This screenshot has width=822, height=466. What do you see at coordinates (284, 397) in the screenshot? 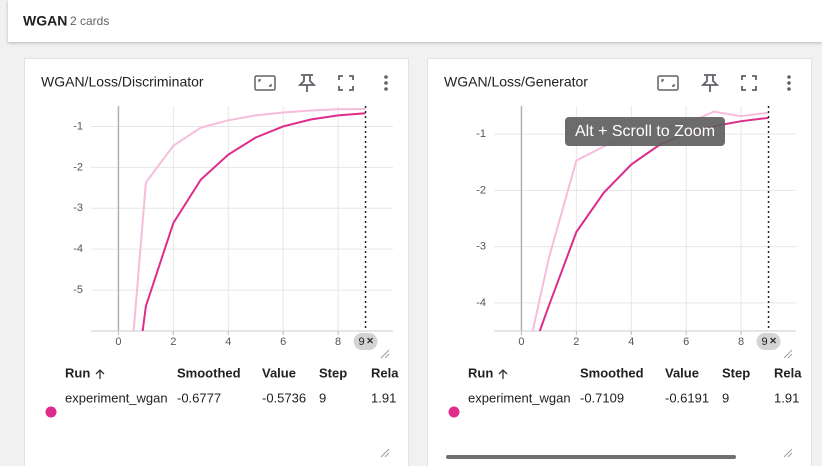
I see `table-cell: -0.5736` at bounding box center [284, 397].